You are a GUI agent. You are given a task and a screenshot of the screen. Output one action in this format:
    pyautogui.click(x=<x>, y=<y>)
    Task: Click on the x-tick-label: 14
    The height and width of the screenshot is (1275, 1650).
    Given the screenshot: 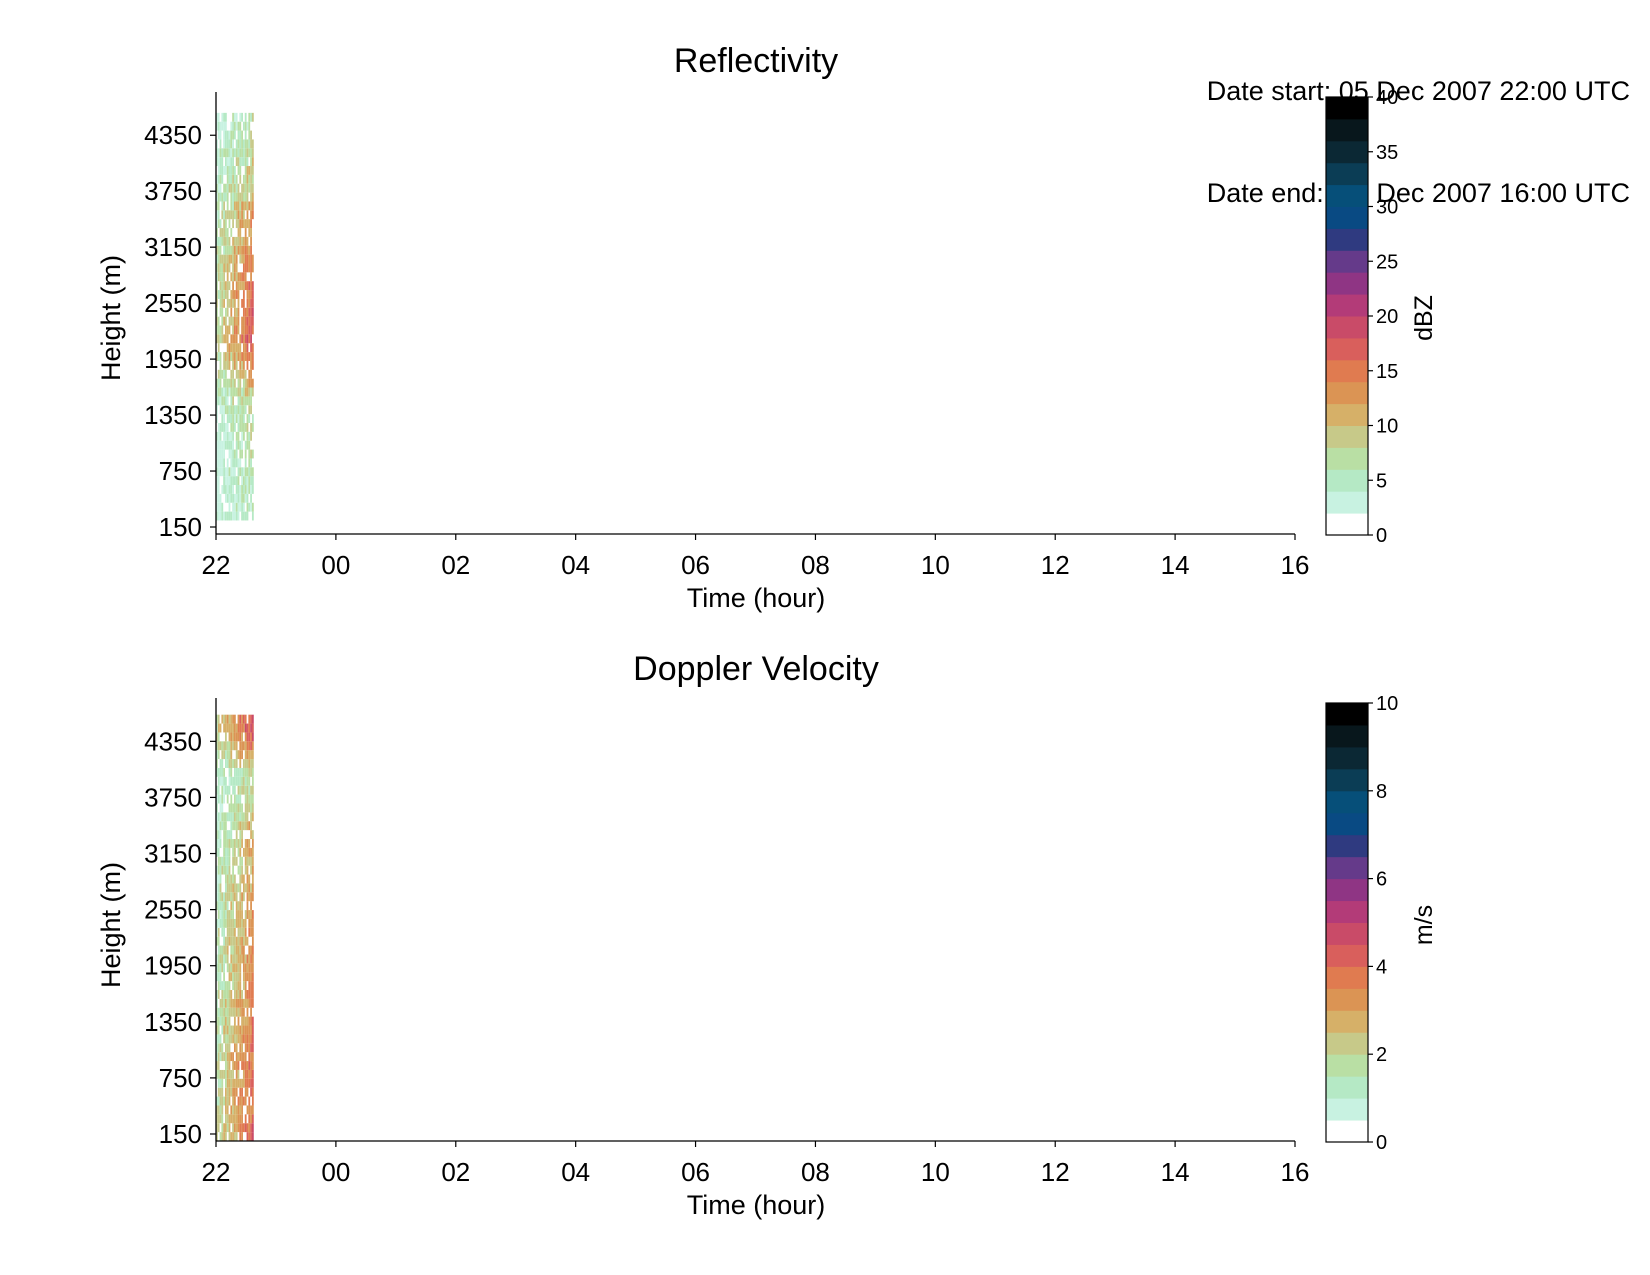 What is the action you would take?
    pyautogui.click(x=1175, y=1172)
    